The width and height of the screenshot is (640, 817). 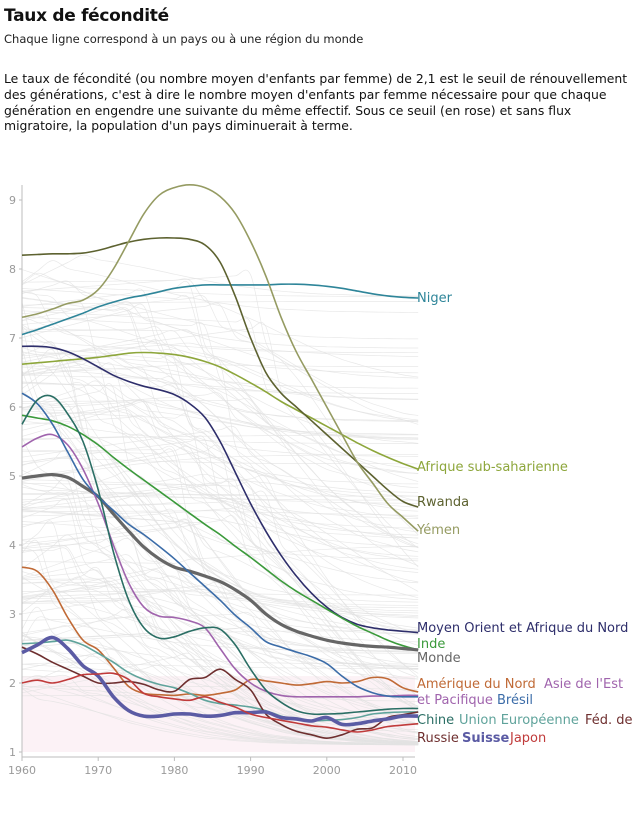 I want to click on series-label: Féd. de, so click(x=609, y=720).